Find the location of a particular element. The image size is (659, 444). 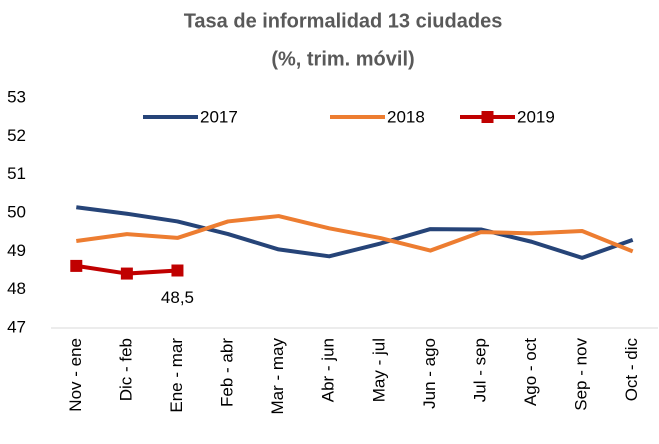

chart-title: (%, trim. móvil) is located at coordinates (342, 59).